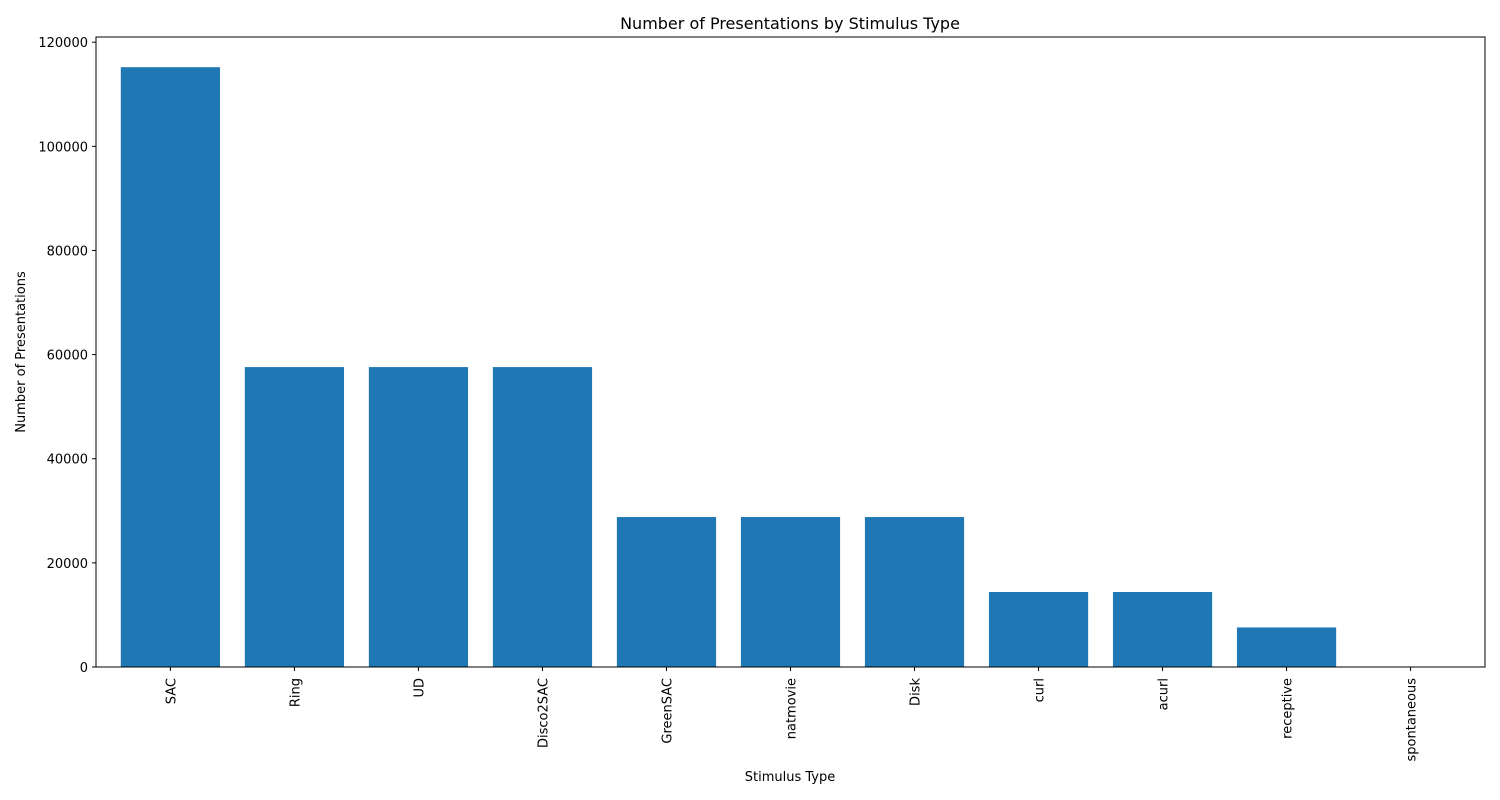 This screenshot has height=800, width=1500. What do you see at coordinates (542, 517) in the screenshot?
I see `bar-disco2sac` at bounding box center [542, 517].